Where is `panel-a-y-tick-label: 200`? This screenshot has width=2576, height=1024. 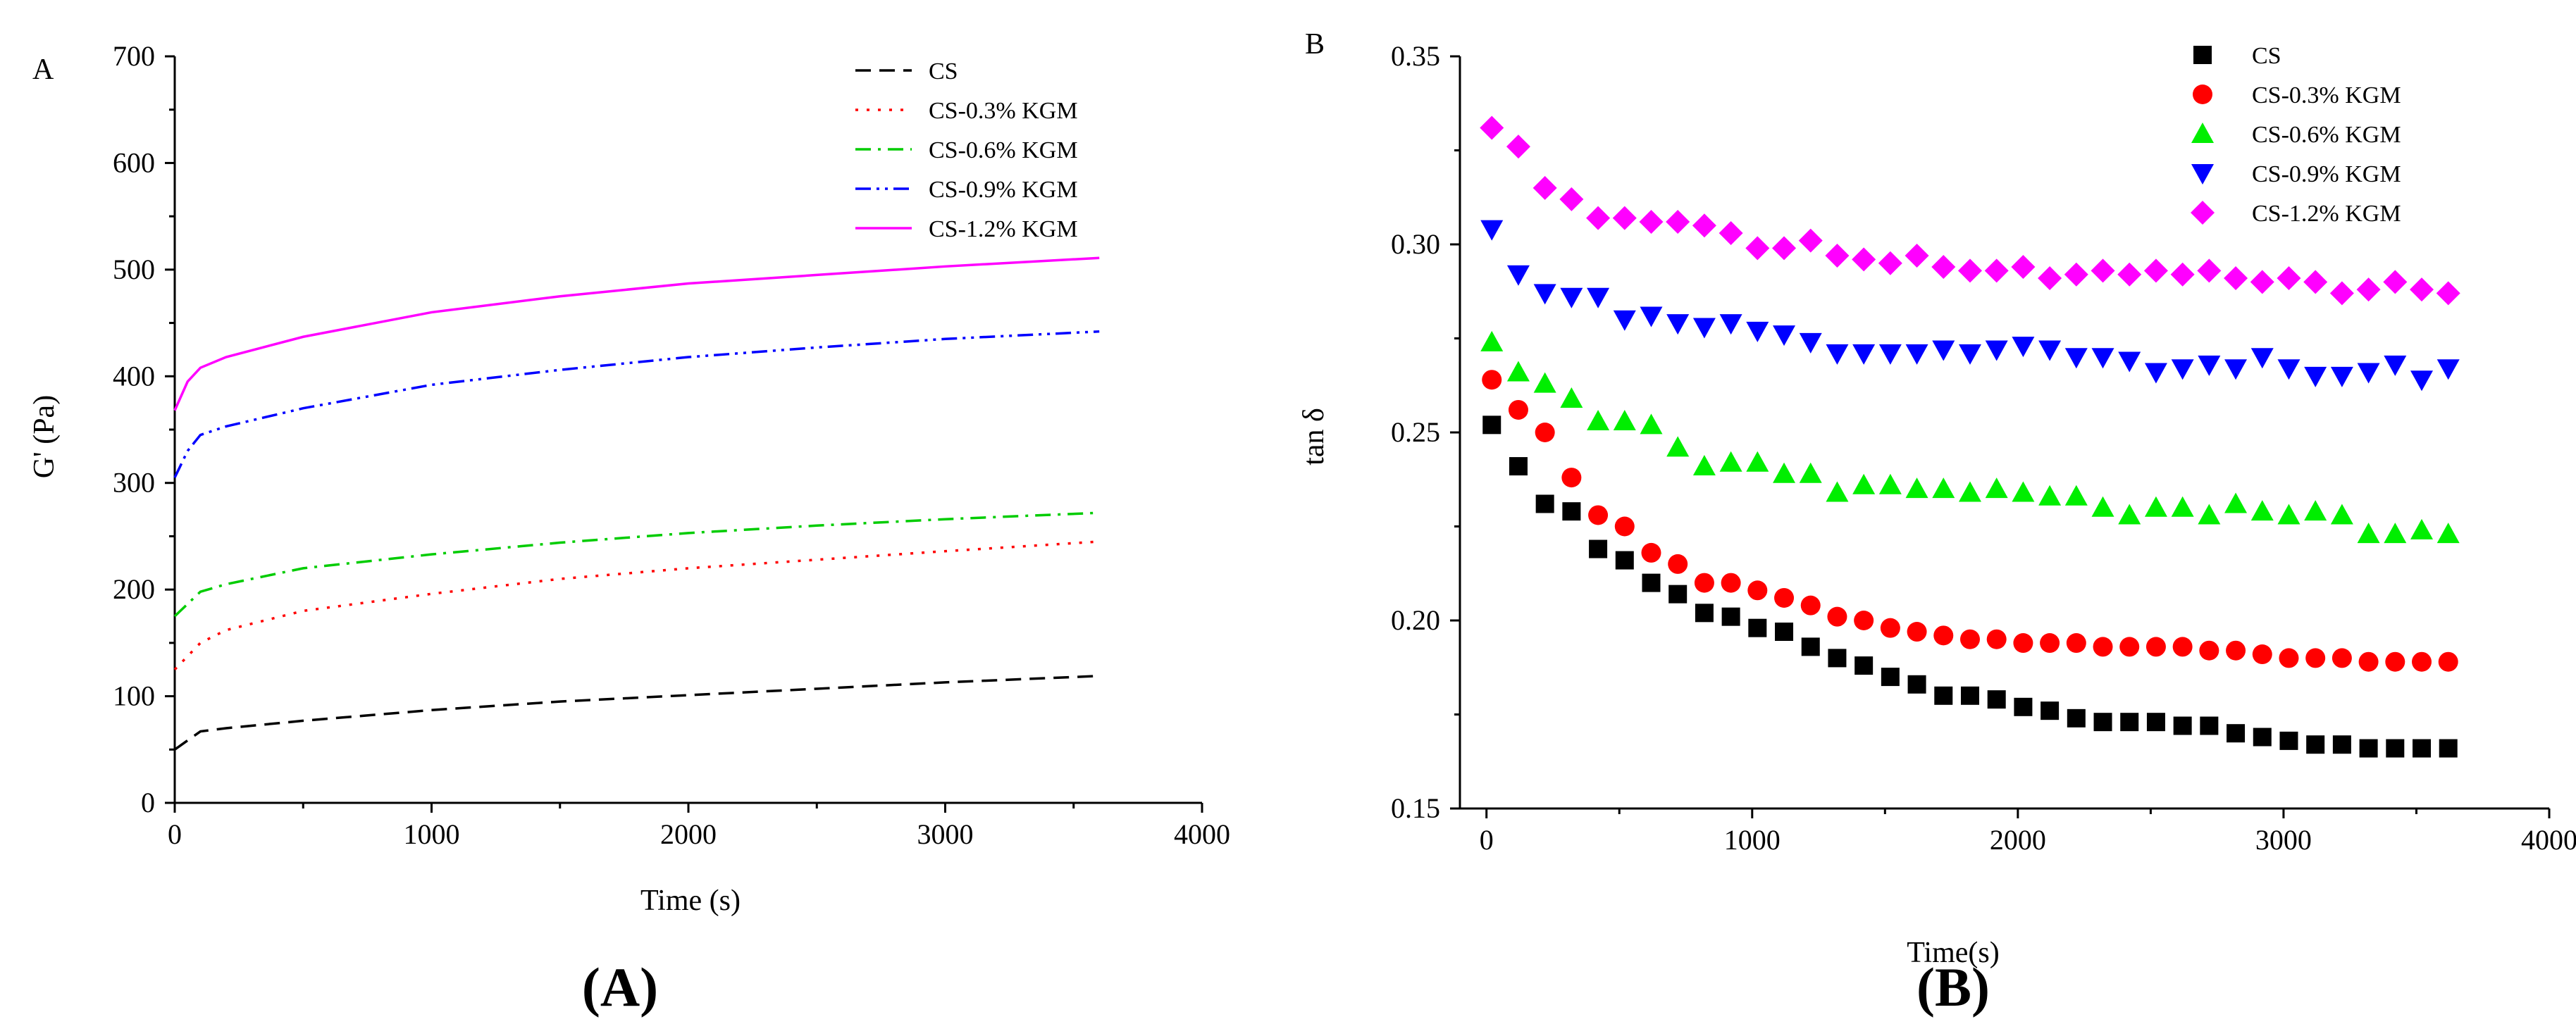 panel-a-y-tick-label: 200 is located at coordinates (134, 589).